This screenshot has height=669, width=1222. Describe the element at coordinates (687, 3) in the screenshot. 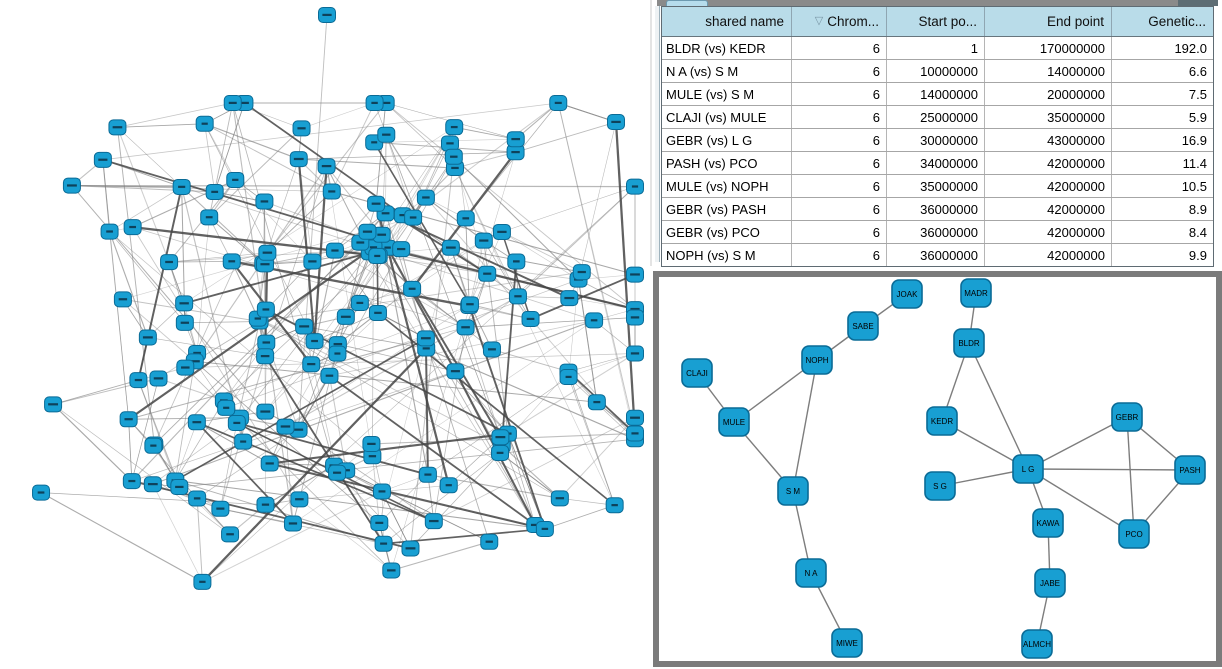

I see `table-tab` at that location.